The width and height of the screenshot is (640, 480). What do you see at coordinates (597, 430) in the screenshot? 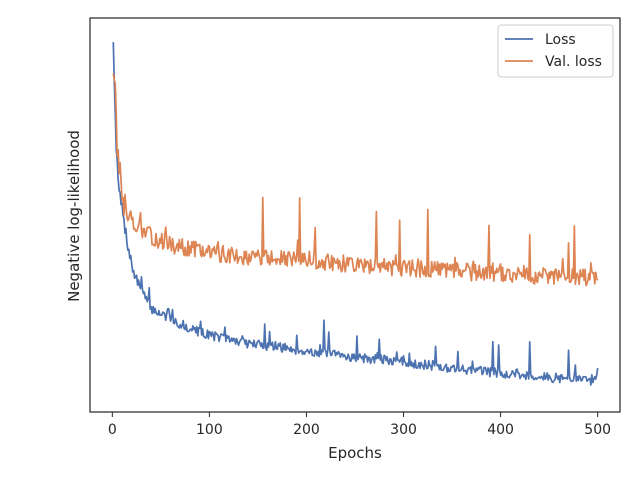
I see `x-tick-label: 500` at bounding box center [597, 430].